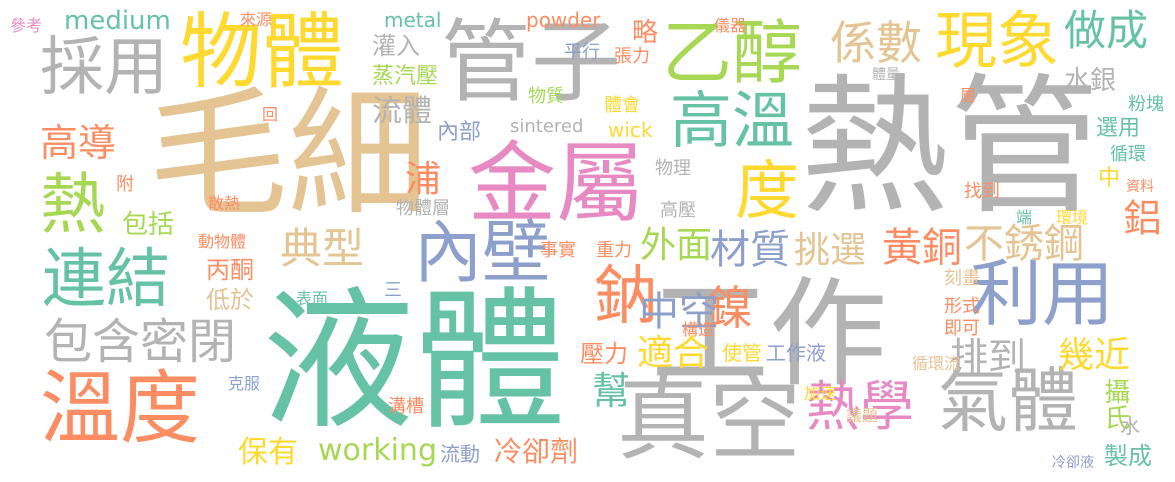 The height and width of the screenshot is (482, 1175). I want to click on word-物理: 物理, so click(673, 169).